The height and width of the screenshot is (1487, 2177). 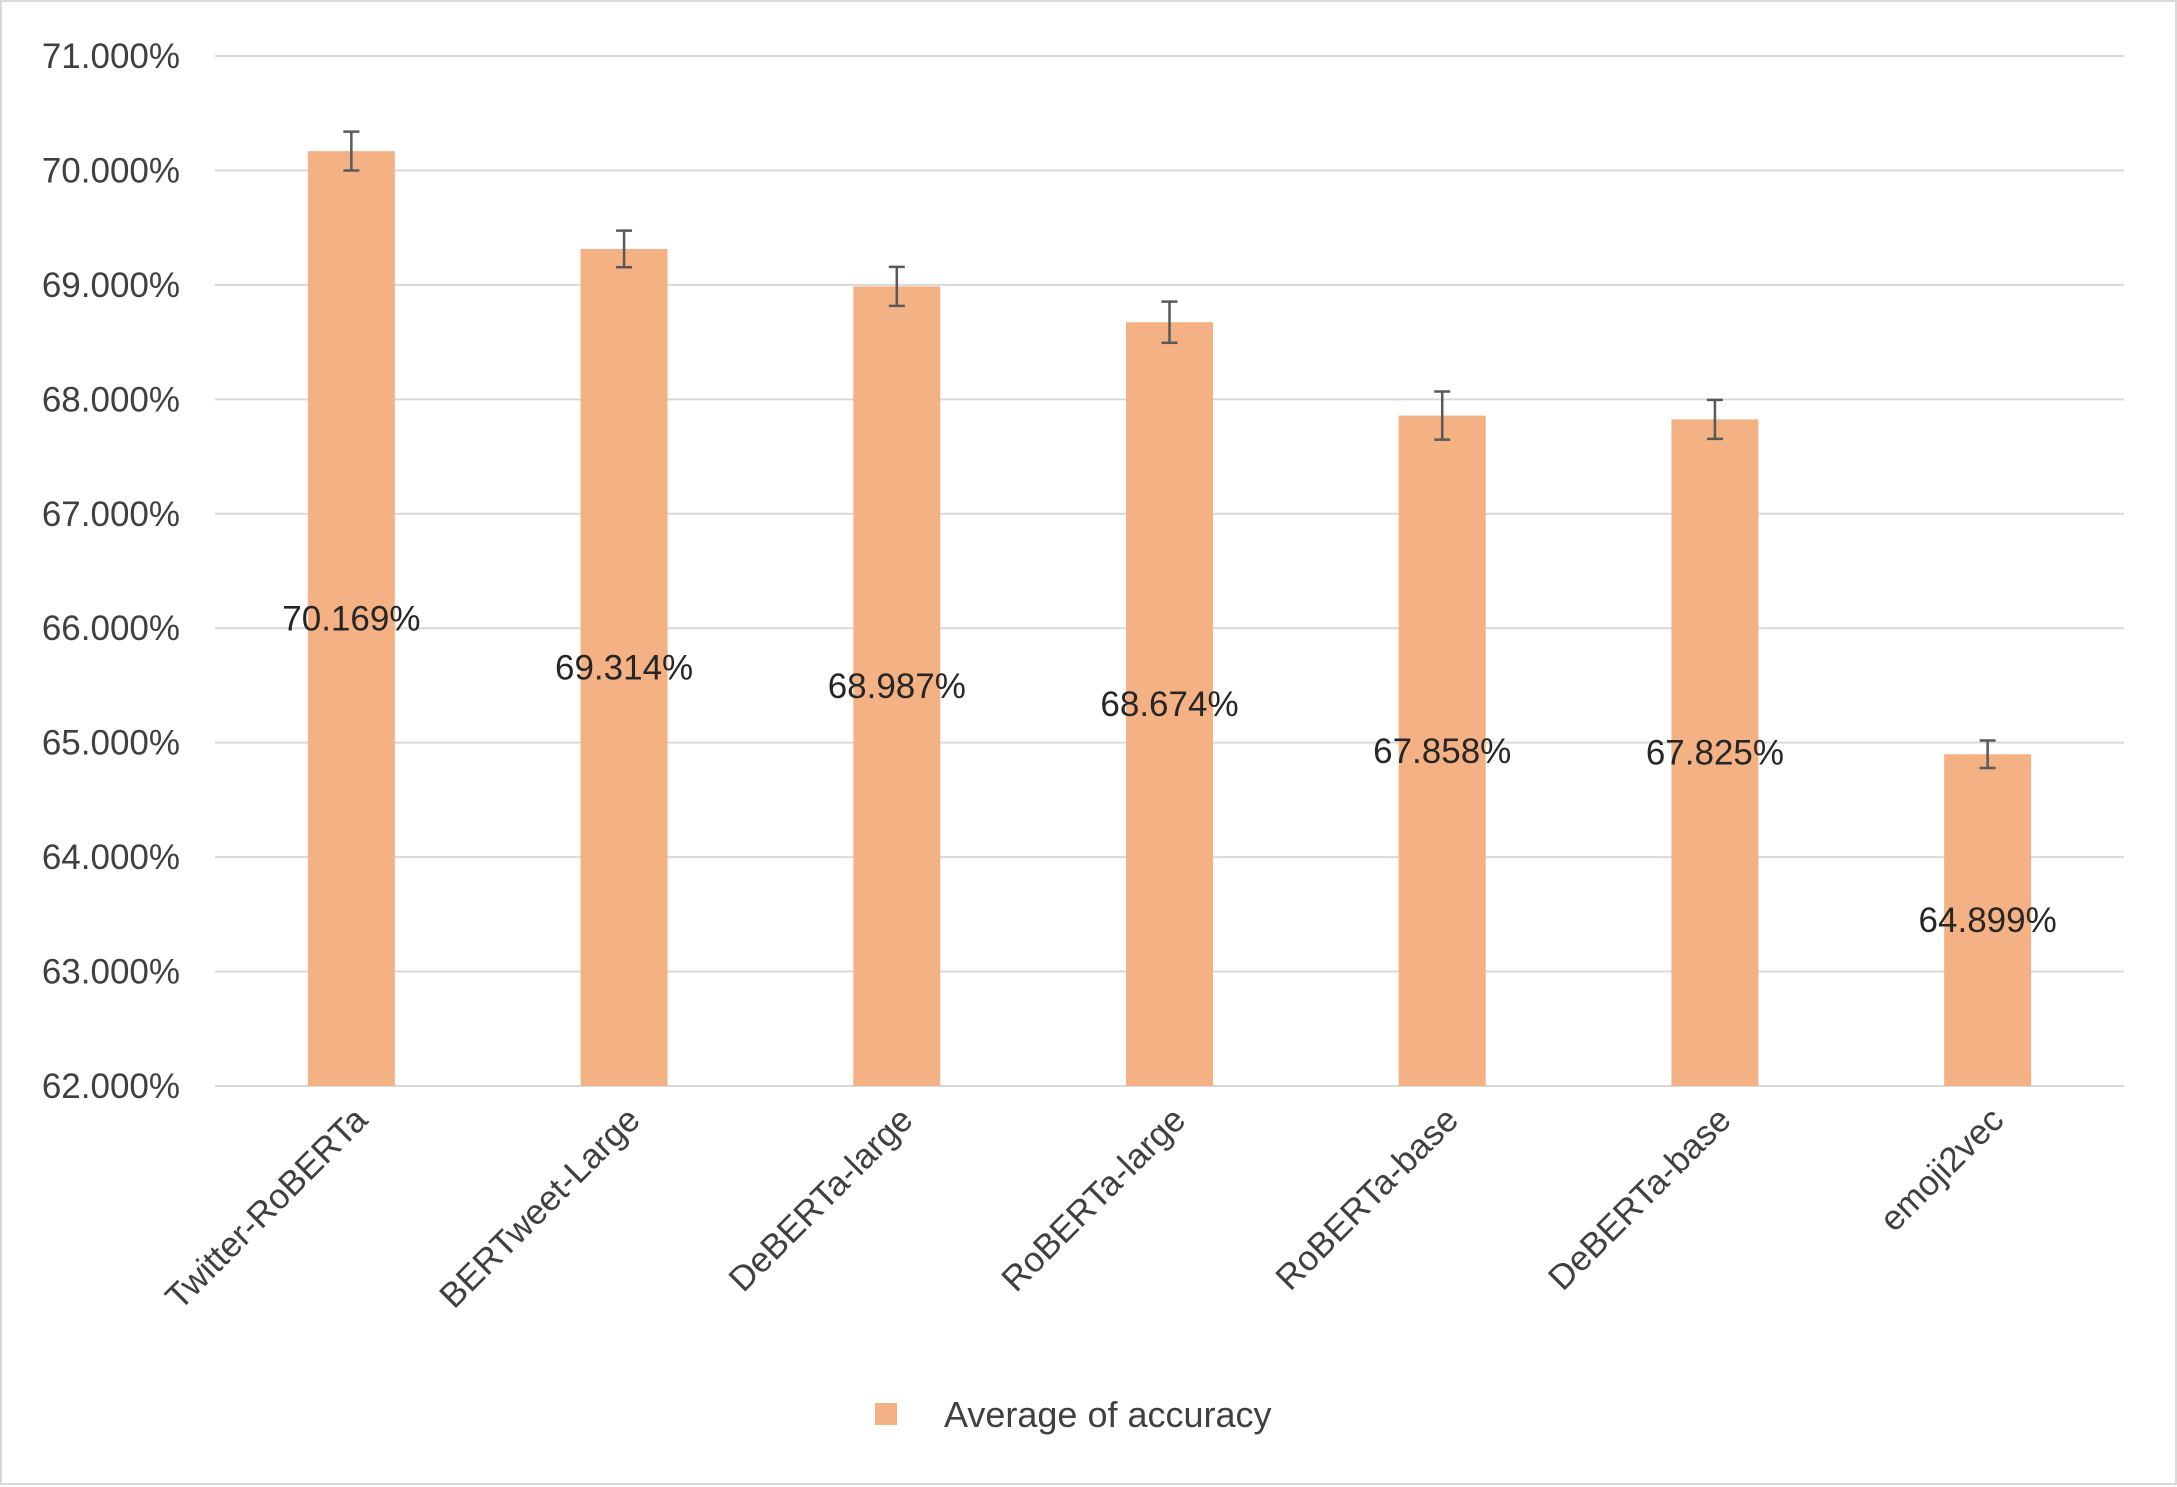 I want to click on y-tick-label: 70.000%, so click(x=111, y=170).